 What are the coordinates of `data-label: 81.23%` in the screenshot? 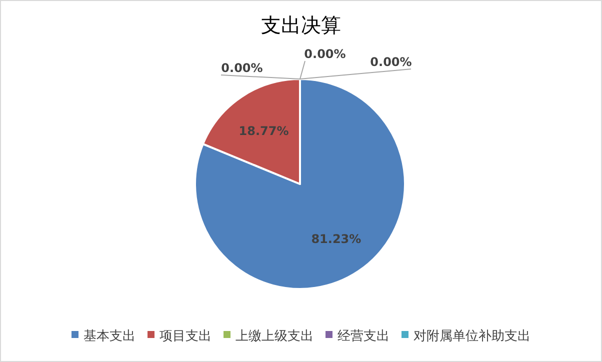 It's located at (336, 239).